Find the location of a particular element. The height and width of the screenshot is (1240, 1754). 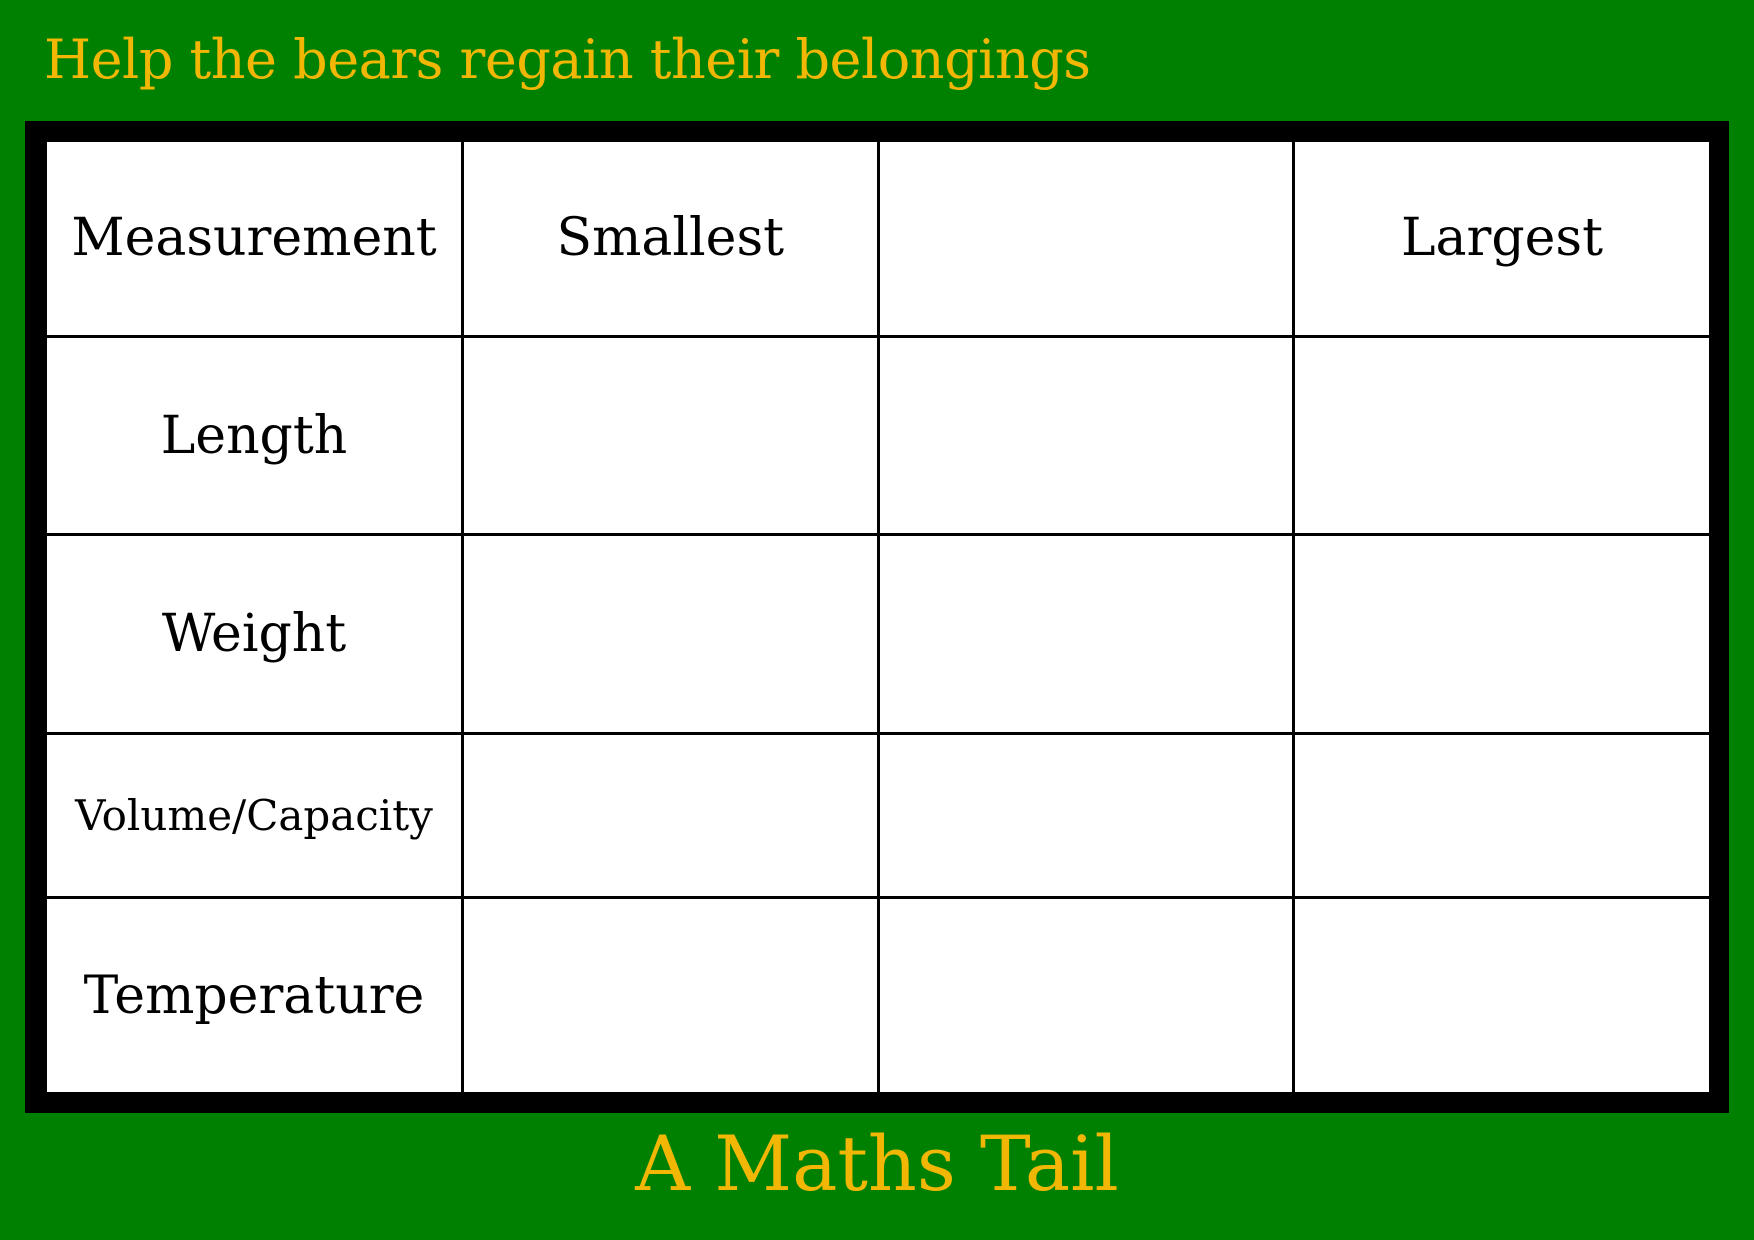

table-header-row: Measurement Smallest Largest is located at coordinates (878, 240).